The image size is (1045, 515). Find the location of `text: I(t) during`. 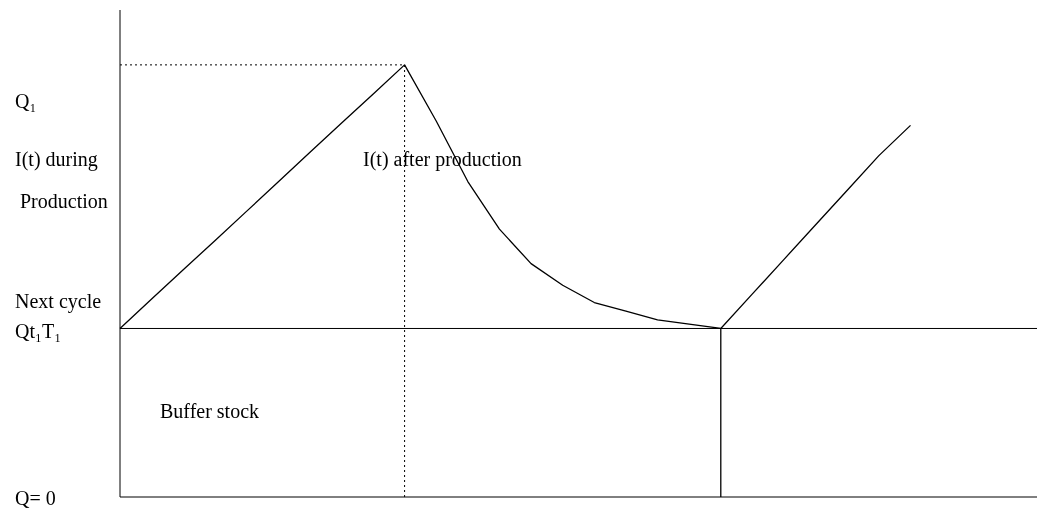

text: I(t) during is located at coordinates (56, 159).